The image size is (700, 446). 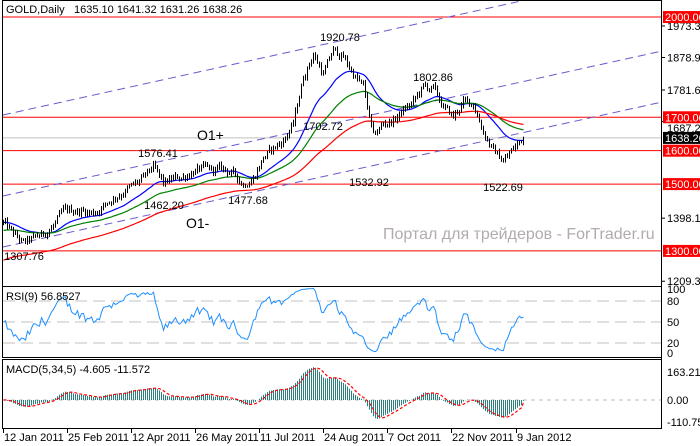 I want to click on rsi-tick-label: 20, so click(x=673, y=344).